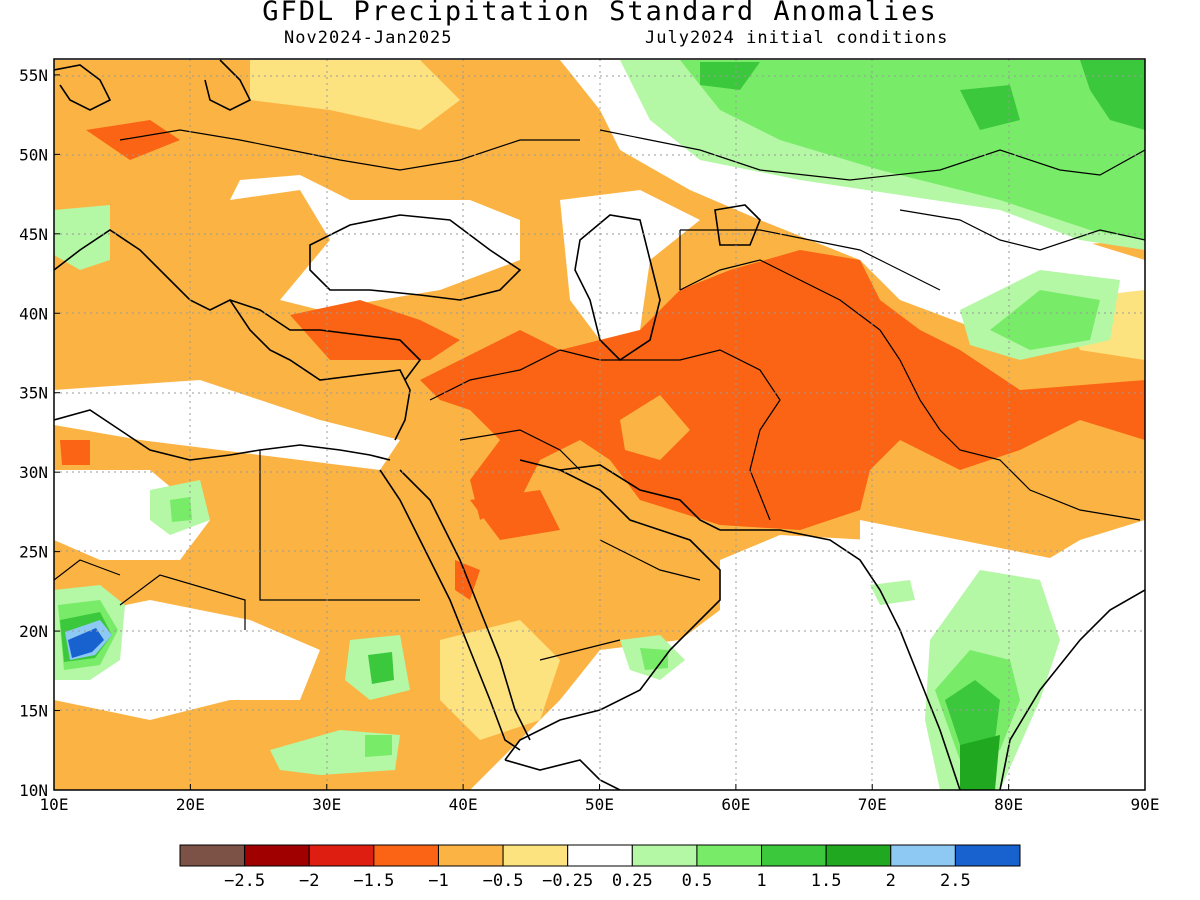  Describe the element at coordinates (33, 313) in the screenshot. I see `y-tick-label: 40N` at that location.